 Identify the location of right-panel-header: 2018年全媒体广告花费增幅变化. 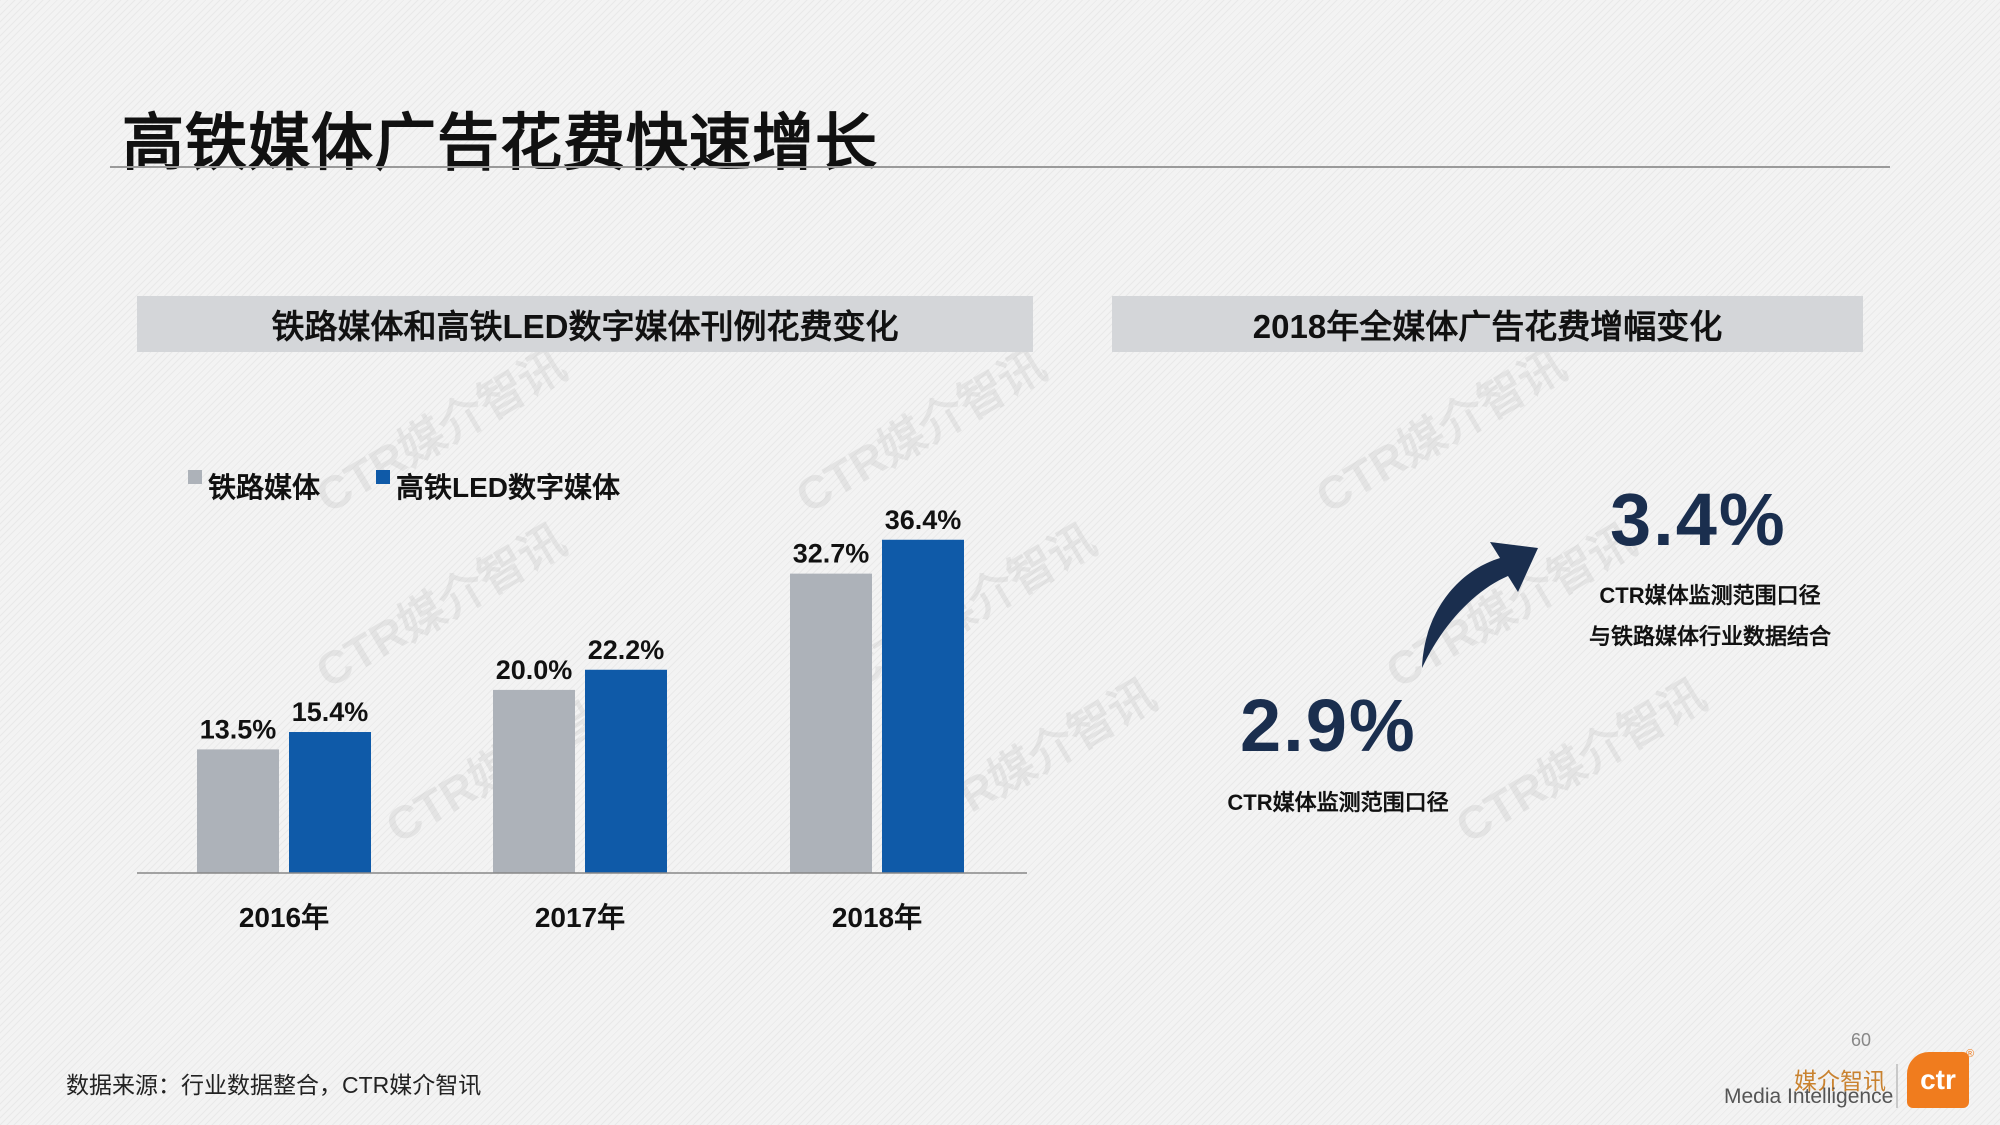
(1487, 324).